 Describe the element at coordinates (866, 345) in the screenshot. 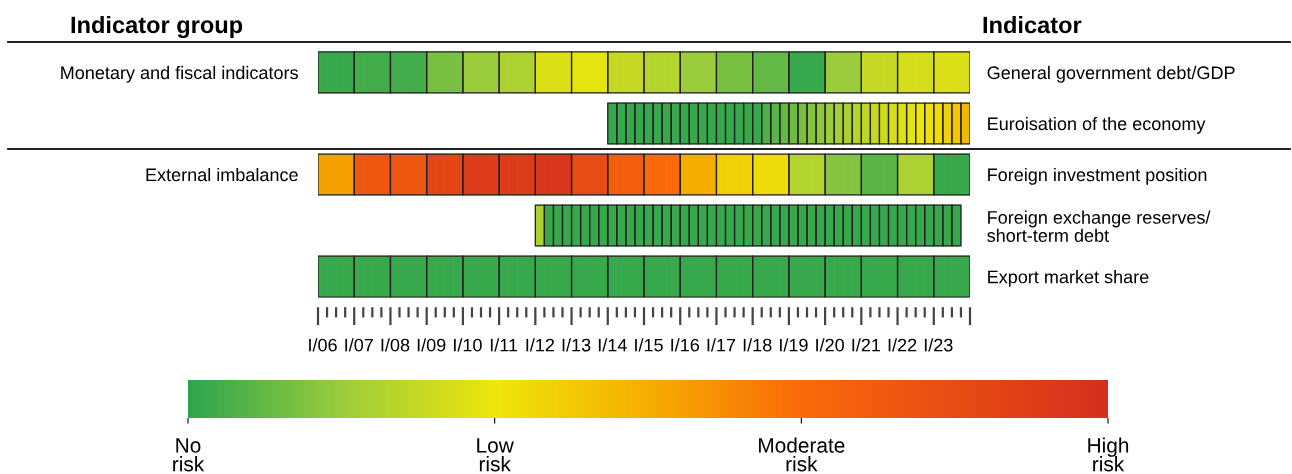

I see `x-tick-label: I/21` at that location.